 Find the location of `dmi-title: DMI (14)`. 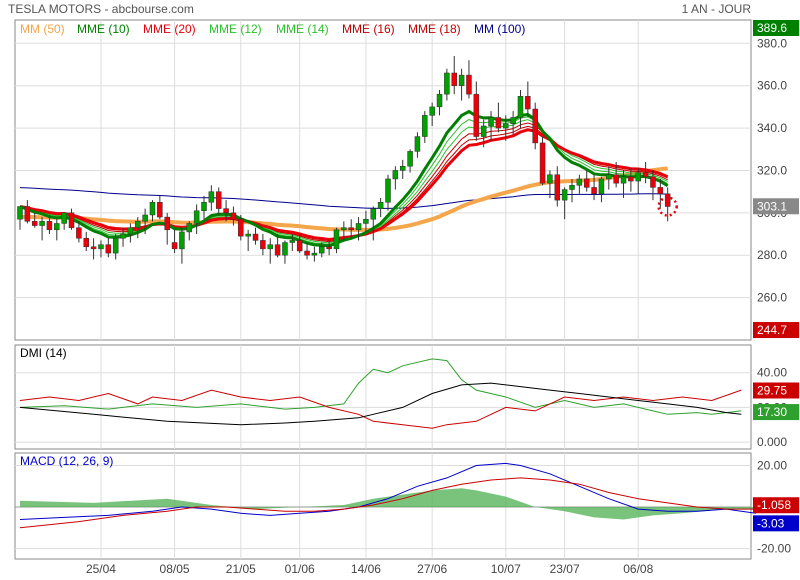

dmi-title: DMI (14) is located at coordinates (43, 353).